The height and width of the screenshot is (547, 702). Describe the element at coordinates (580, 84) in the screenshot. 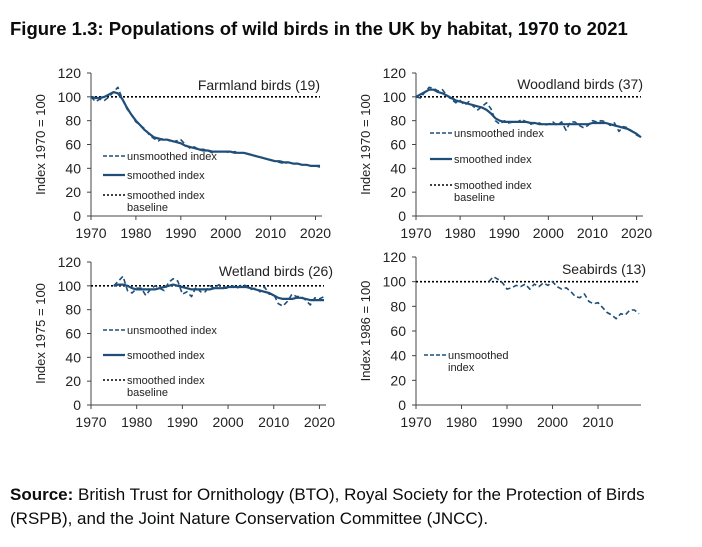

I see `chart-title: Woodland birds (37)` at that location.